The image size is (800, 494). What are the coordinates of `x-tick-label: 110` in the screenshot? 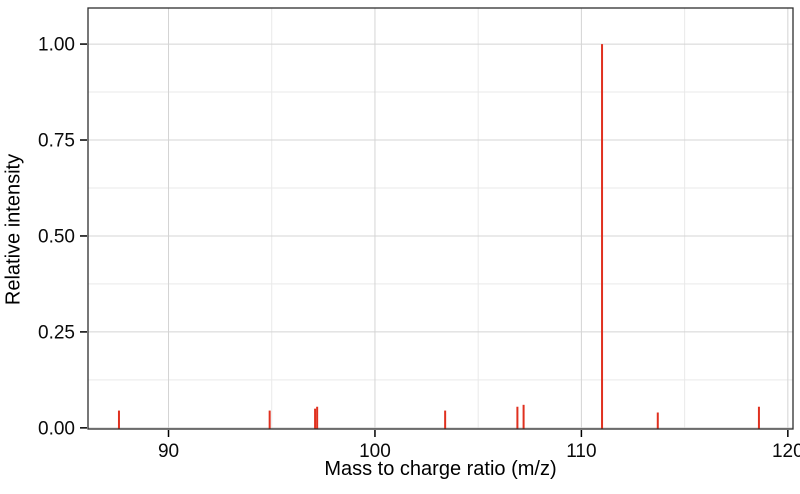 It's located at (581, 451).